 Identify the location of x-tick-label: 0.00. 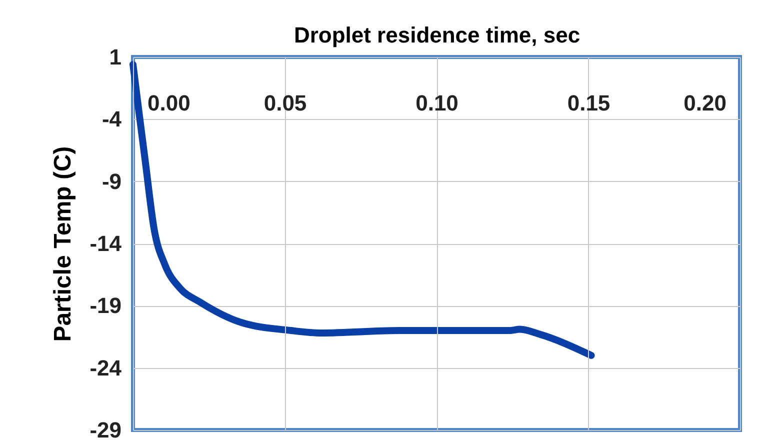
(169, 103).